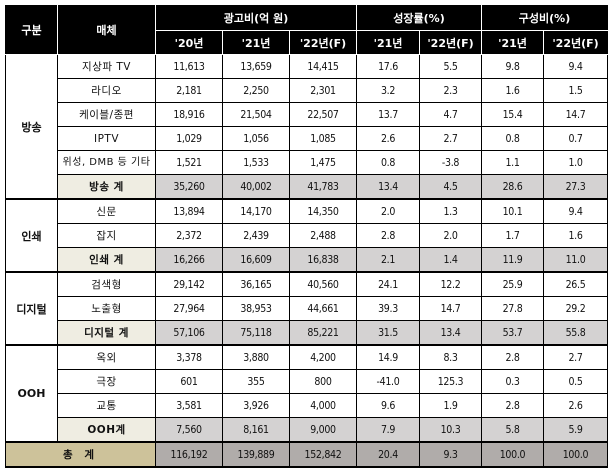  What do you see at coordinates (450, 454) in the screenshot?
I see `total-growth-2022f: 9.3` at bounding box center [450, 454].